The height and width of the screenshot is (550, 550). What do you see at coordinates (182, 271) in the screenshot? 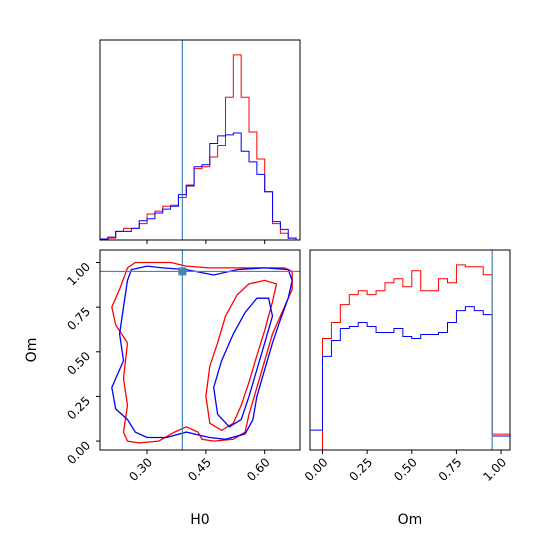
I see `truth-marker` at bounding box center [182, 271].